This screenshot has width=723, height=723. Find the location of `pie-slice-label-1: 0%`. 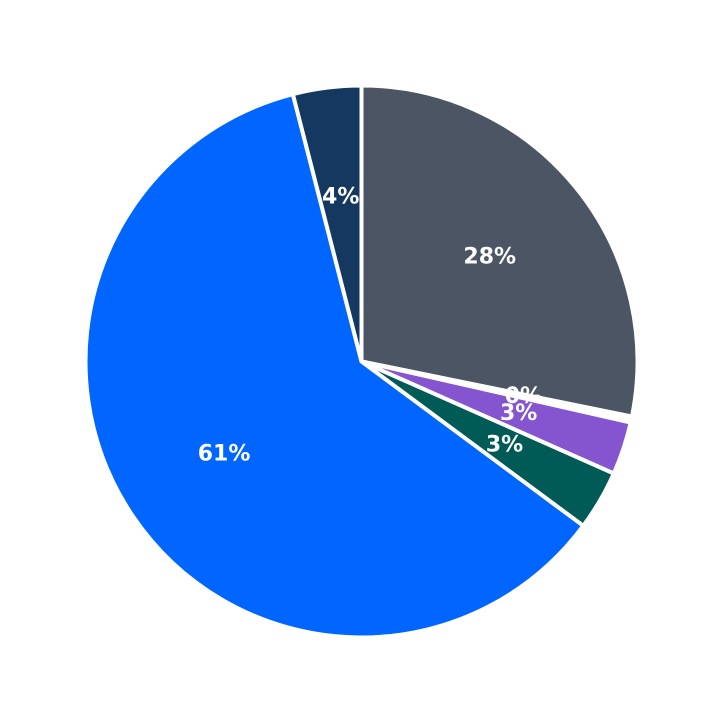

pie-slice-label-1: 0% is located at coordinates (523, 396).